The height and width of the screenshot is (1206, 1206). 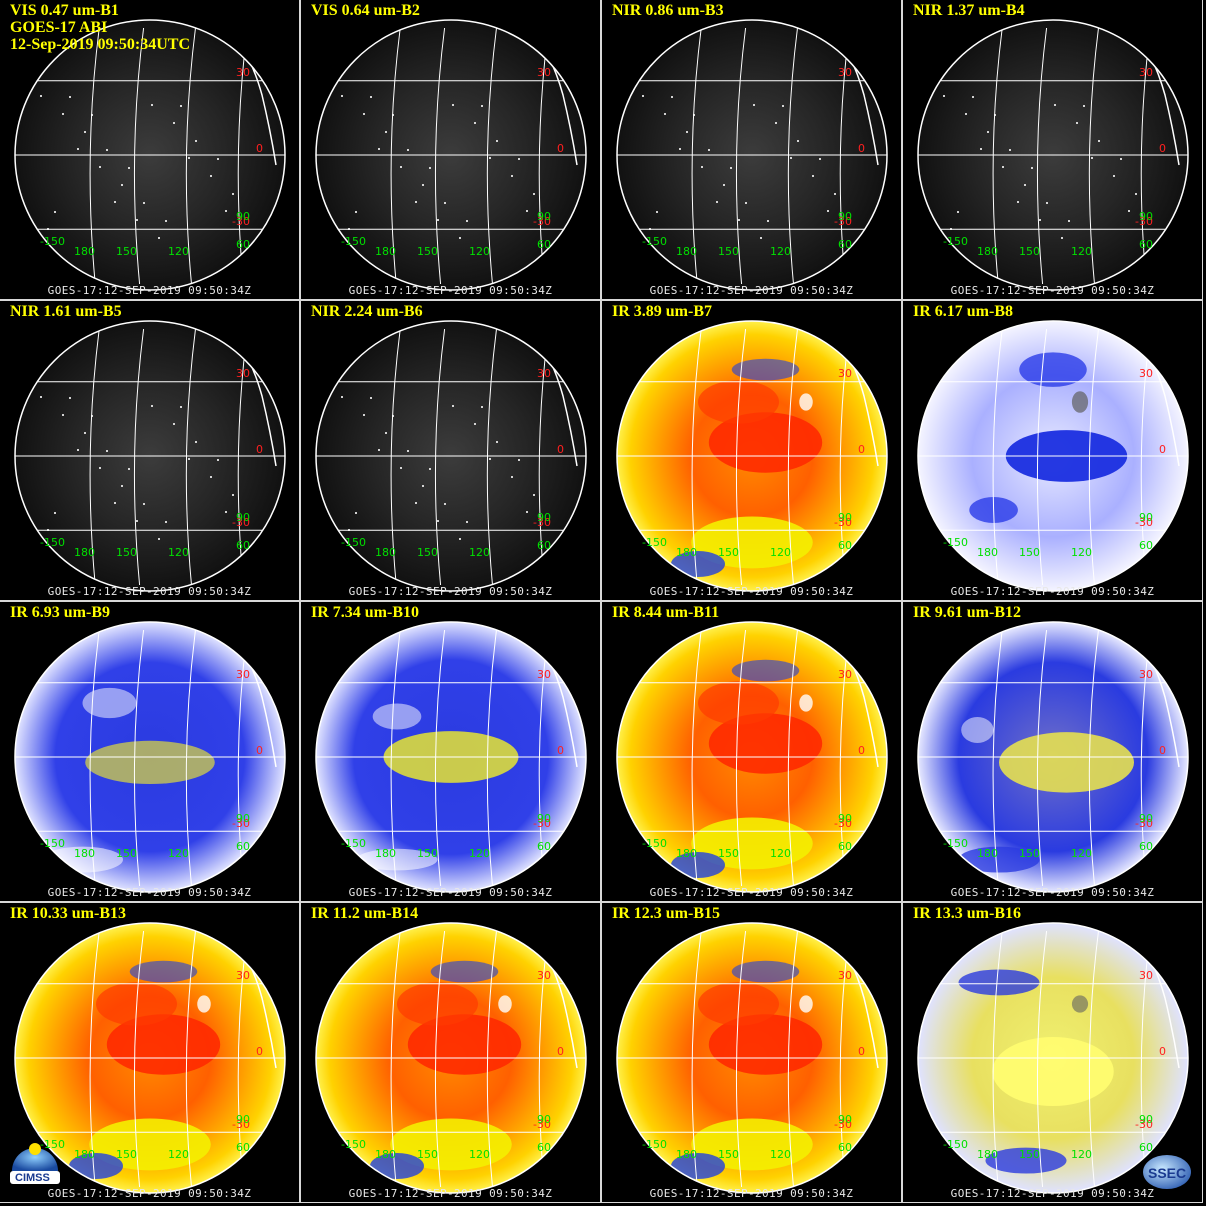 I want to click on band-label: IR 6.93 um-B9, so click(x=60, y=612).